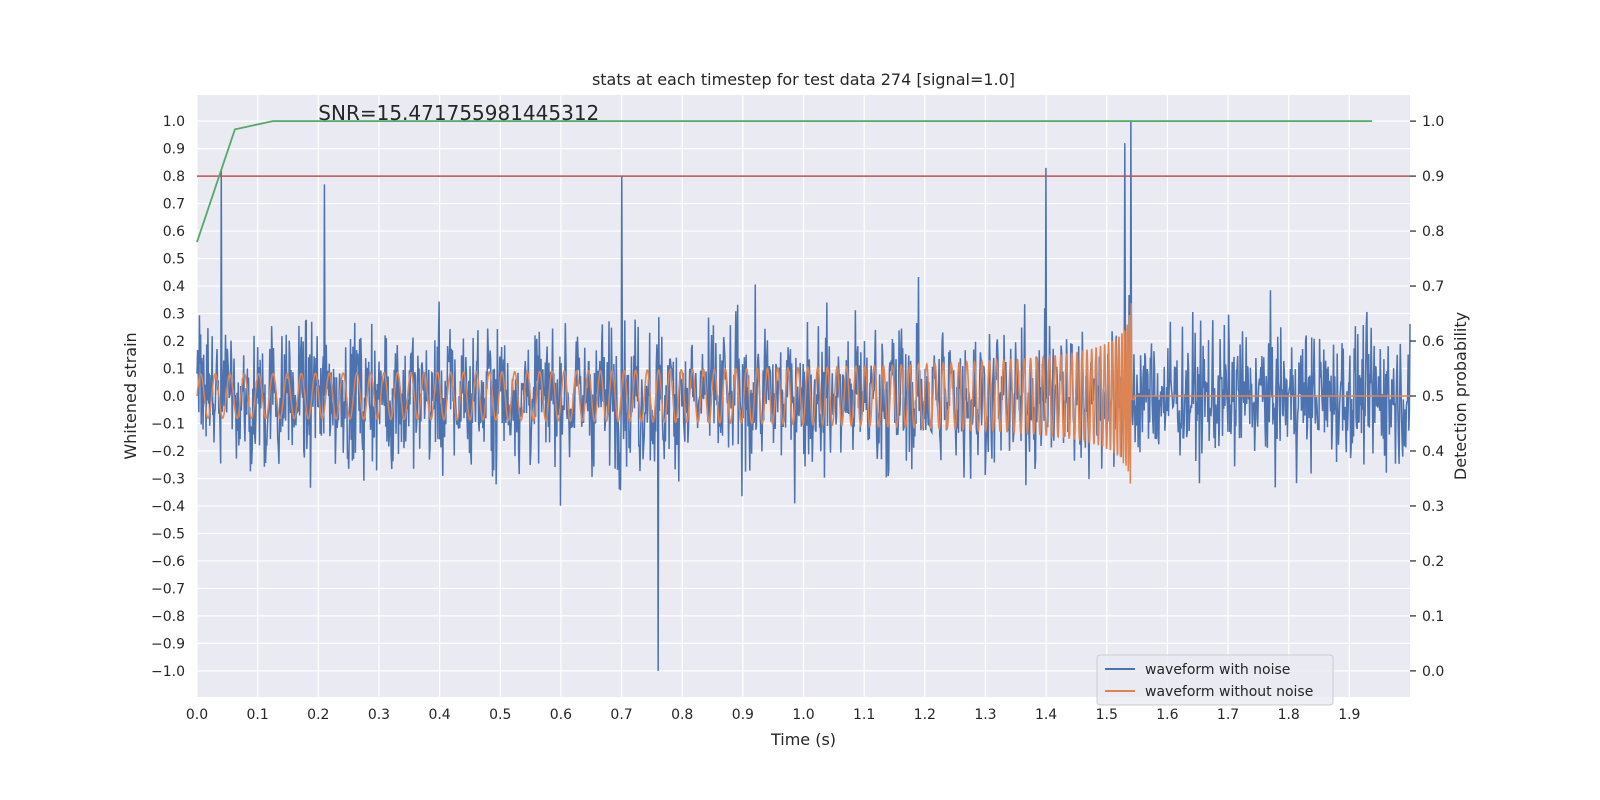 This screenshot has width=1600, height=800. What do you see at coordinates (1433, 177) in the screenshot?
I see `y2-tick-label: 0.9` at bounding box center [1433, 177].